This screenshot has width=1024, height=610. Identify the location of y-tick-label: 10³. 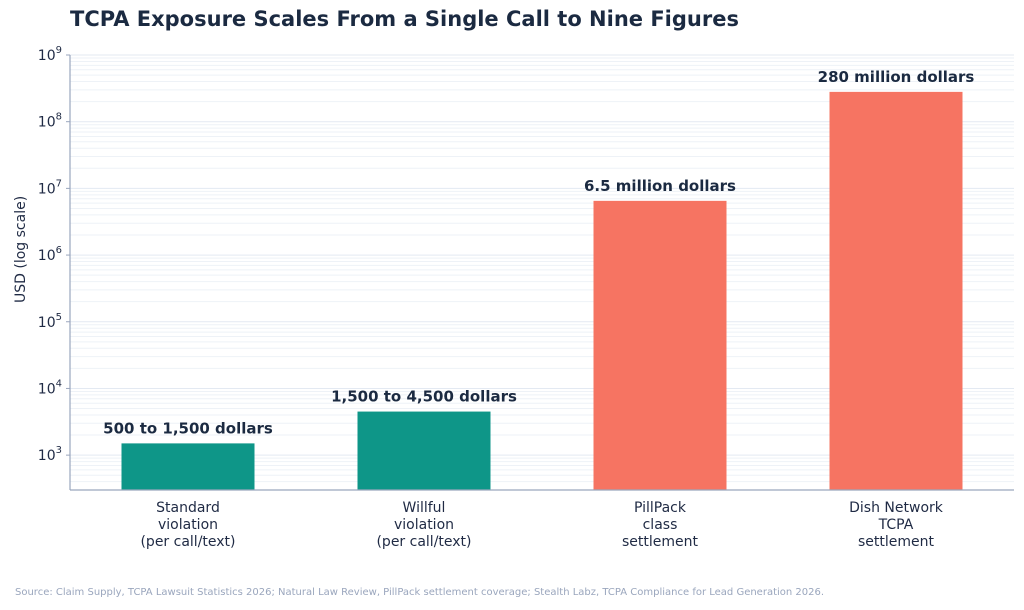
(50, 454).